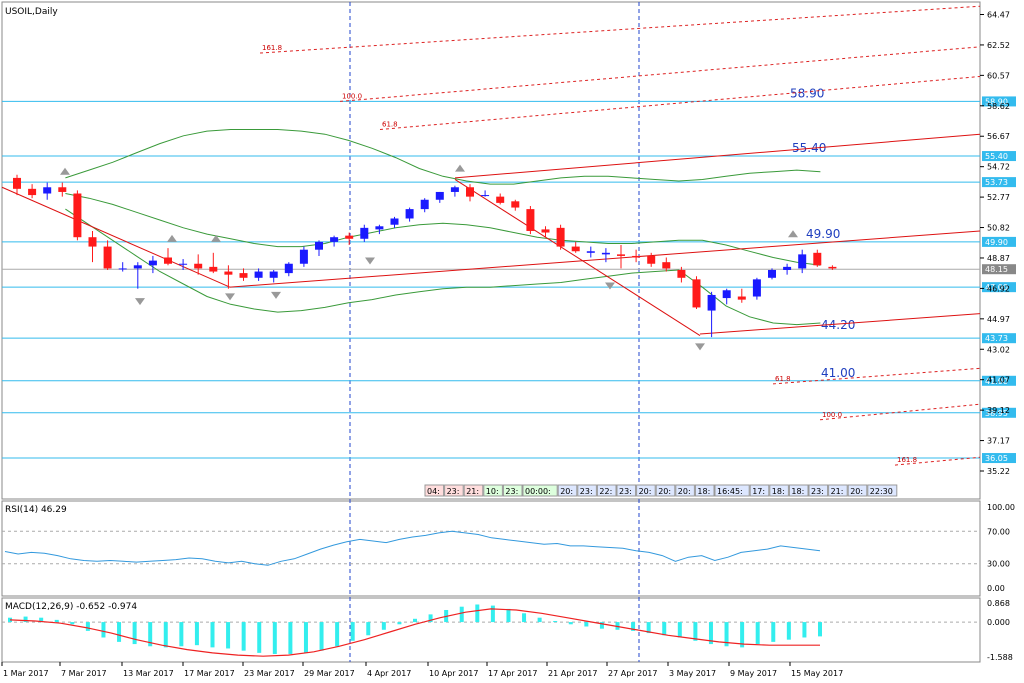  I want to click on bollinger-middle, so click(443, 229).